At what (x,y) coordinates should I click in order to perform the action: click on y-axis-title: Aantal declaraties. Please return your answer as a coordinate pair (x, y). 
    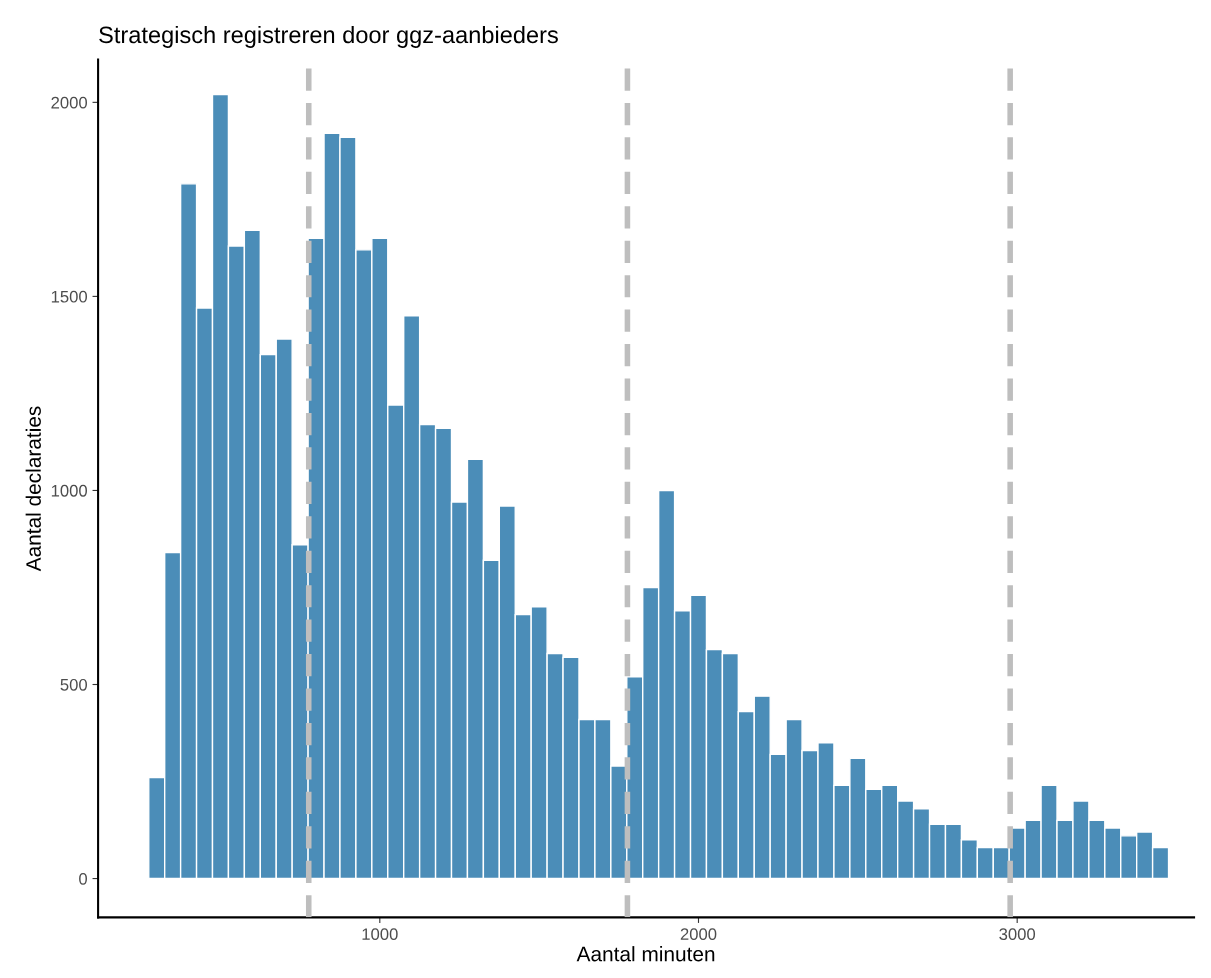
    Looking at the image, I should click on (33, 489).